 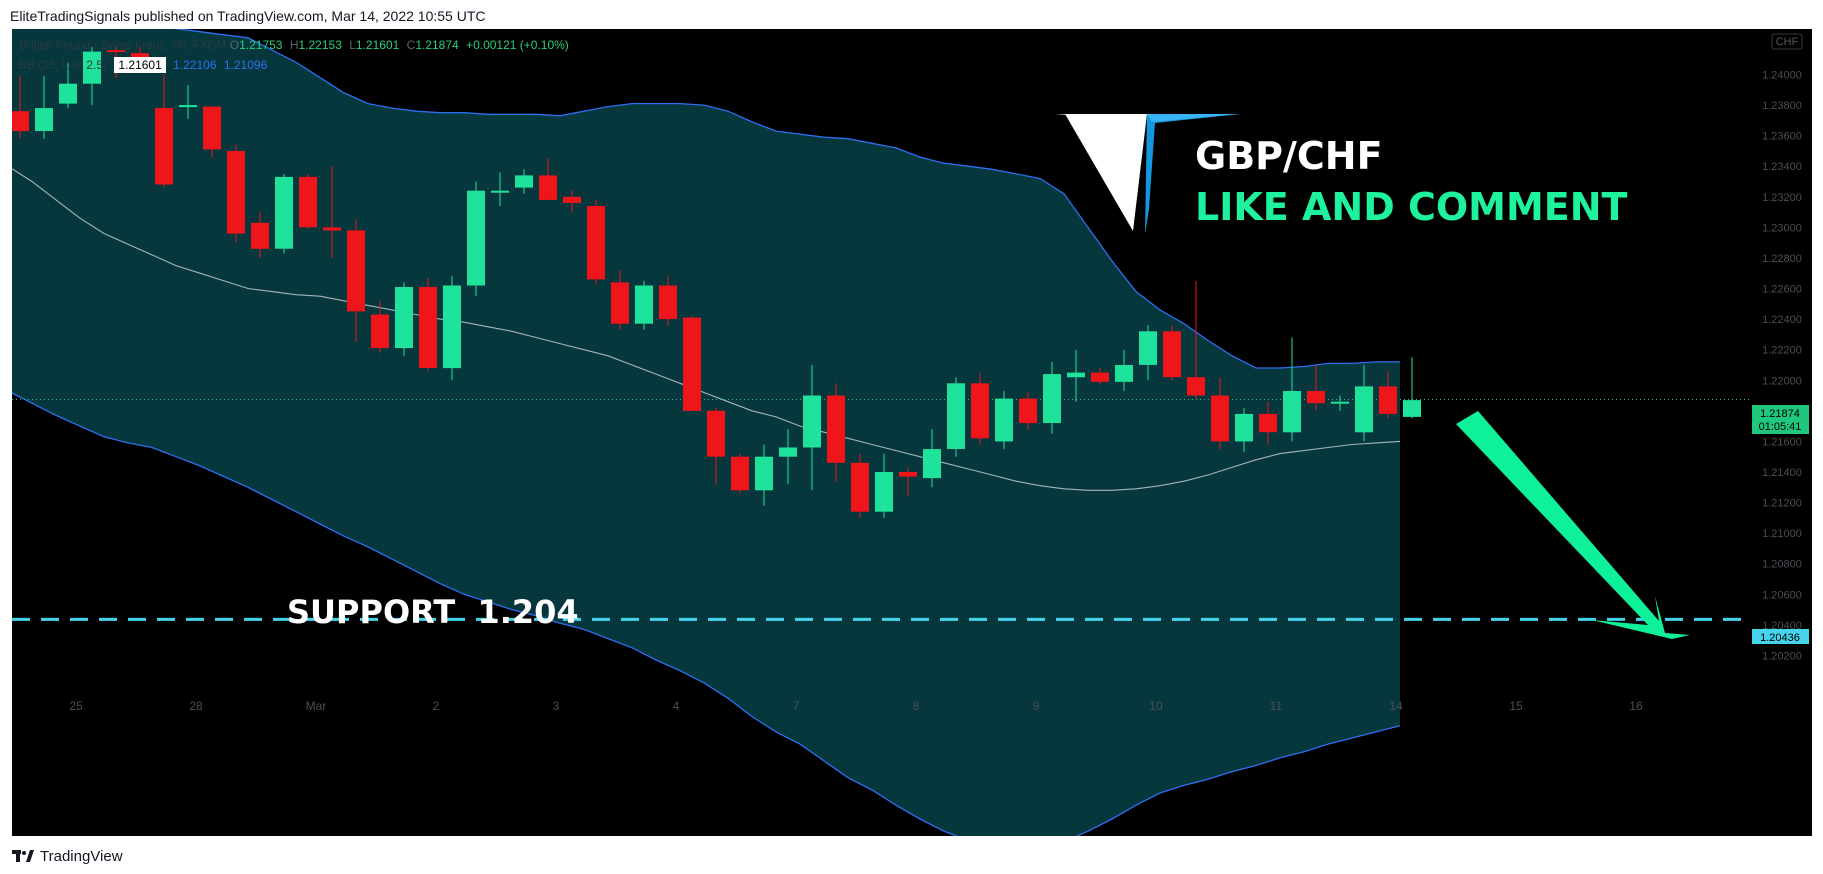 What do you see at coordinates (1782, 106) in the screenshot?
I see `y-tick-label: 1.23800` at bounding box center [1782, 106].